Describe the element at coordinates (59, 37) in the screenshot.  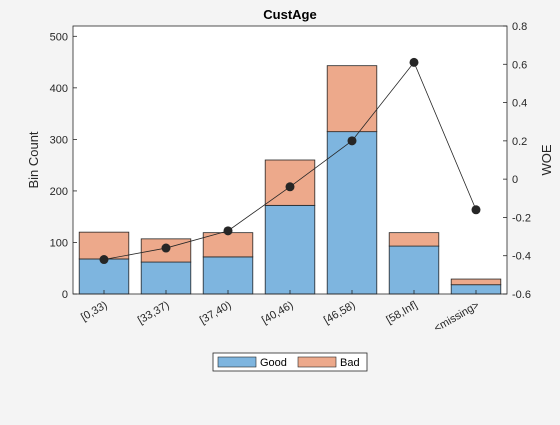
I see `left-tick-label: 500` at that location.